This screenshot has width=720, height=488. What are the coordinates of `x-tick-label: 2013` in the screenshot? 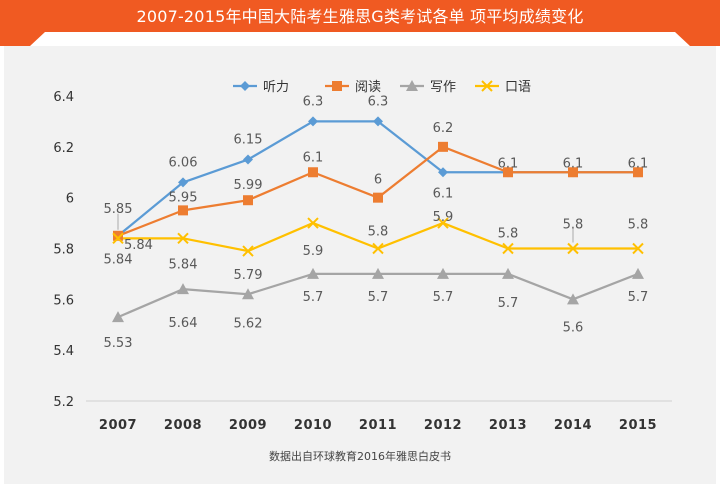 It's located at (508, 425).